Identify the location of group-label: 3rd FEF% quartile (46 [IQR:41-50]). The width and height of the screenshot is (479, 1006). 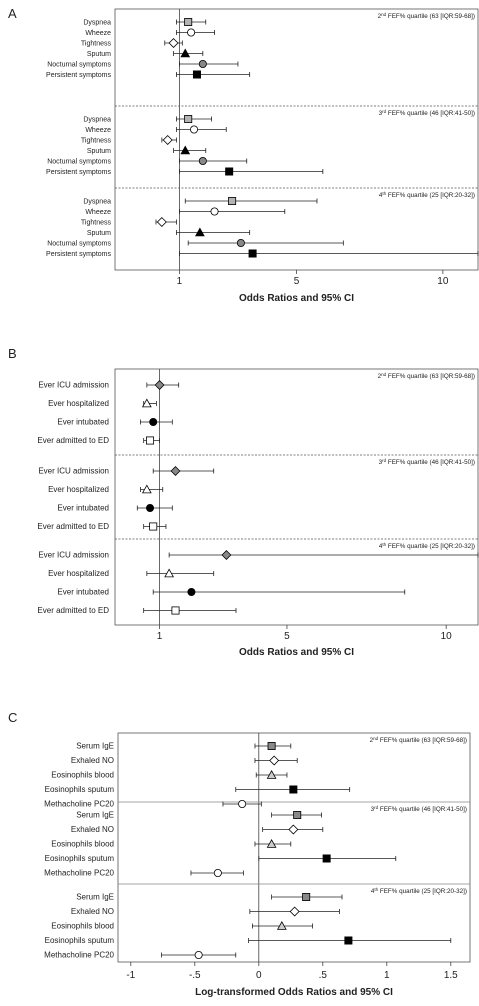
(419, 809).